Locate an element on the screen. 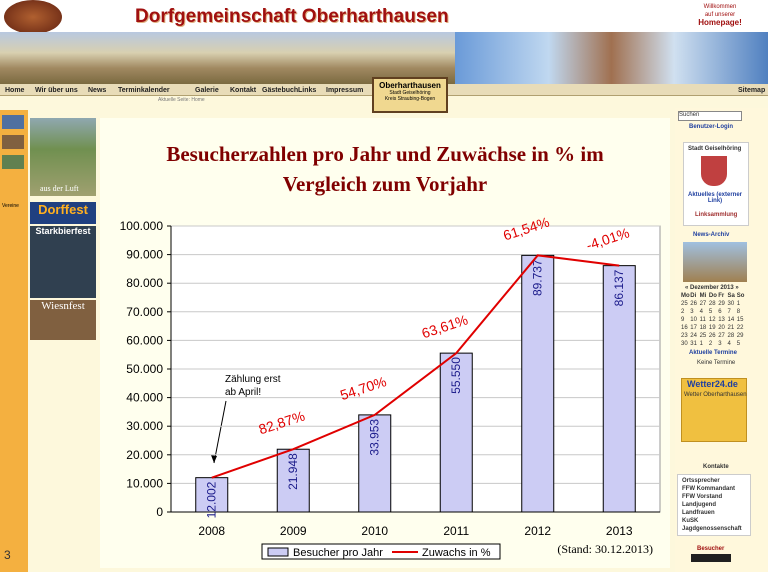  nav-link: Links is located at coordinates (307, 90).